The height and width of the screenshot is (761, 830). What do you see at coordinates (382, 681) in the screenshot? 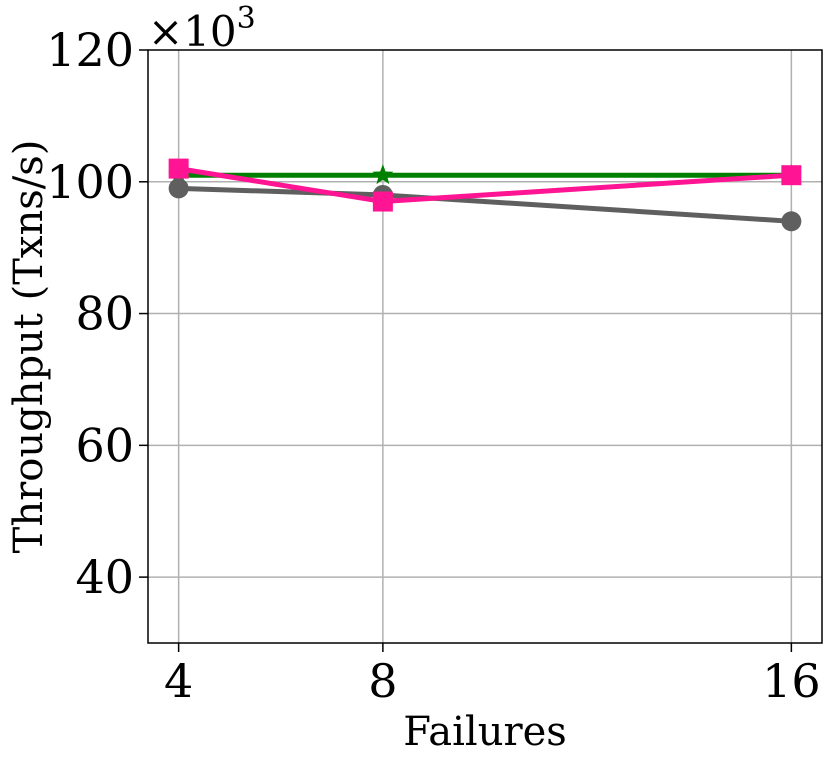
I see `x-tick-label: 8` at bounding box center [382, 681].